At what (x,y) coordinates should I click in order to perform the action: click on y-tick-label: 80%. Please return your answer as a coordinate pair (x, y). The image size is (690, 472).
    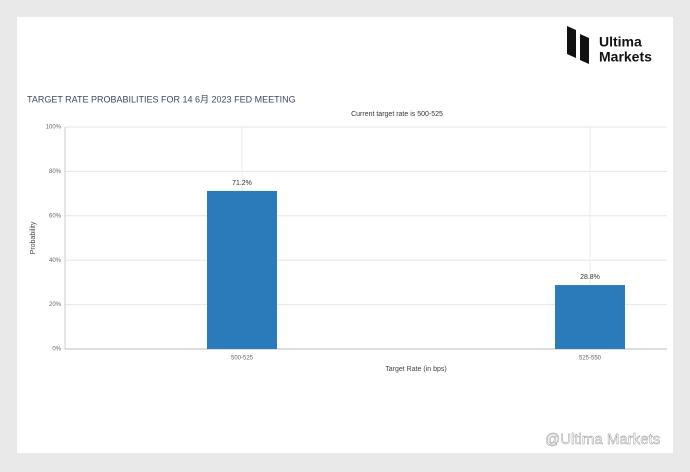
    Looking at the image, I should click on (55, 172).